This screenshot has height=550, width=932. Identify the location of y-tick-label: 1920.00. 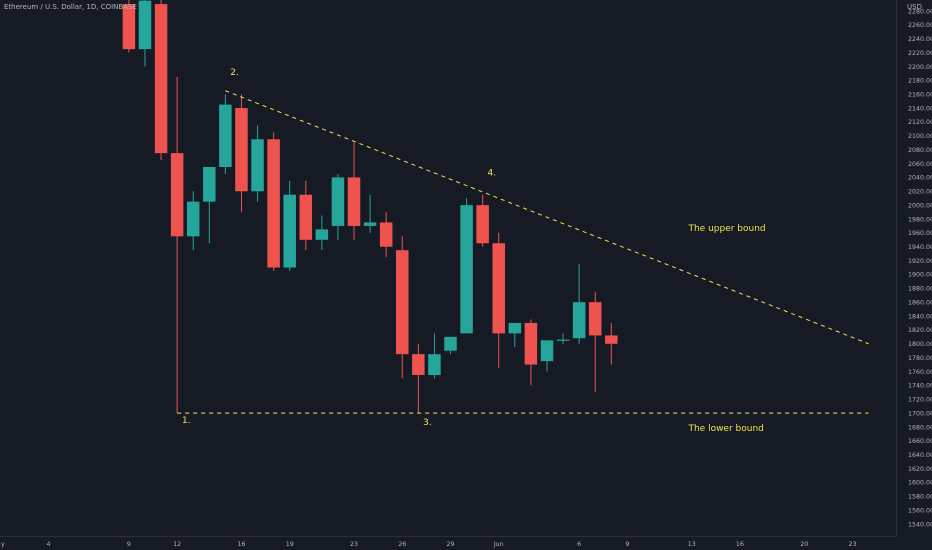
(920, 261).